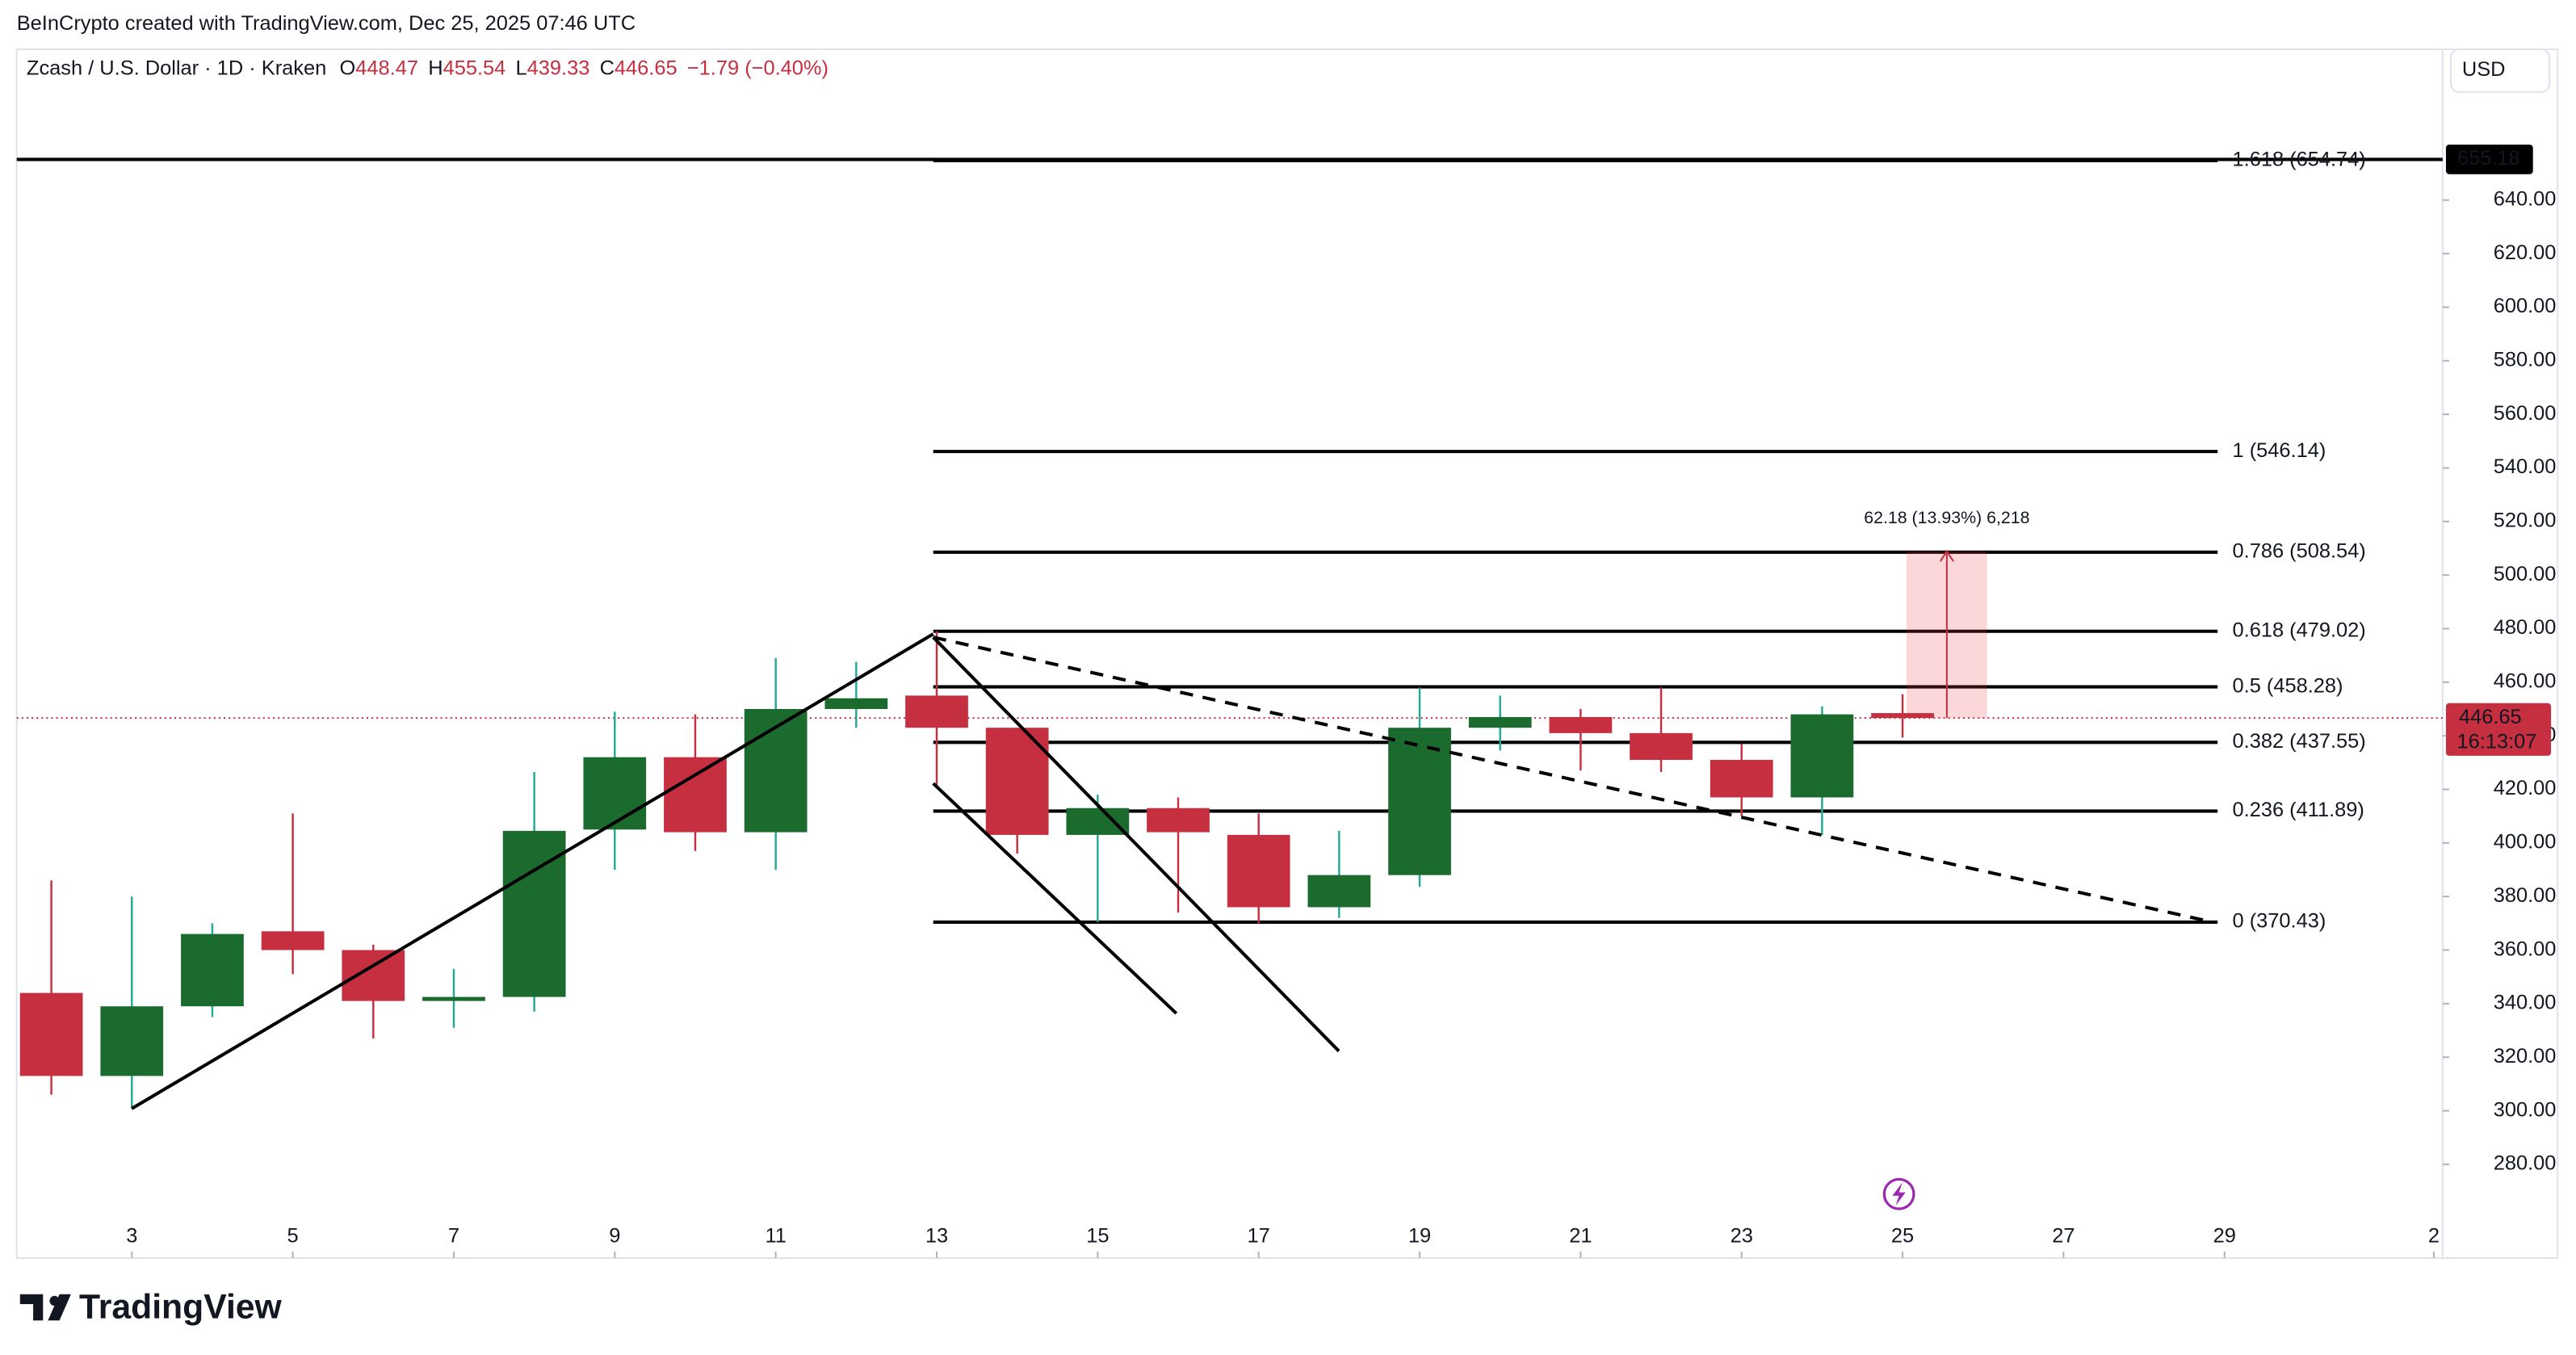 Image resolution: width=2576 pixels, height=1355 pixels. What do you see at coordinates (1947, 556) in the screenshot?
I see `measure-arrowhead` at bounding box center [1947, 556].